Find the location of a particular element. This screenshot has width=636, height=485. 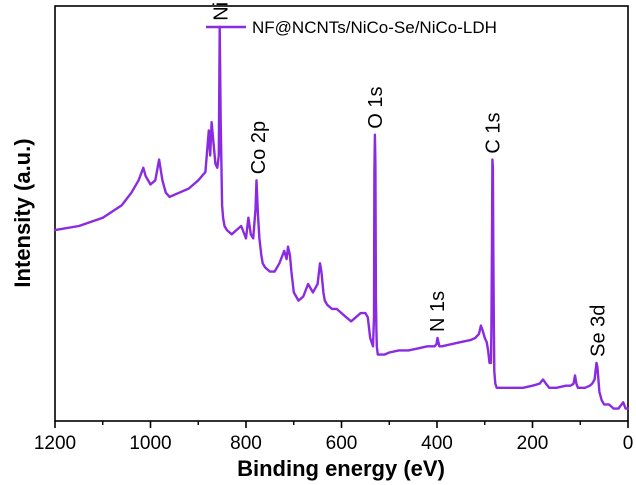

x-tick-label-1000: 1000 is located at coordinates (150, 443).